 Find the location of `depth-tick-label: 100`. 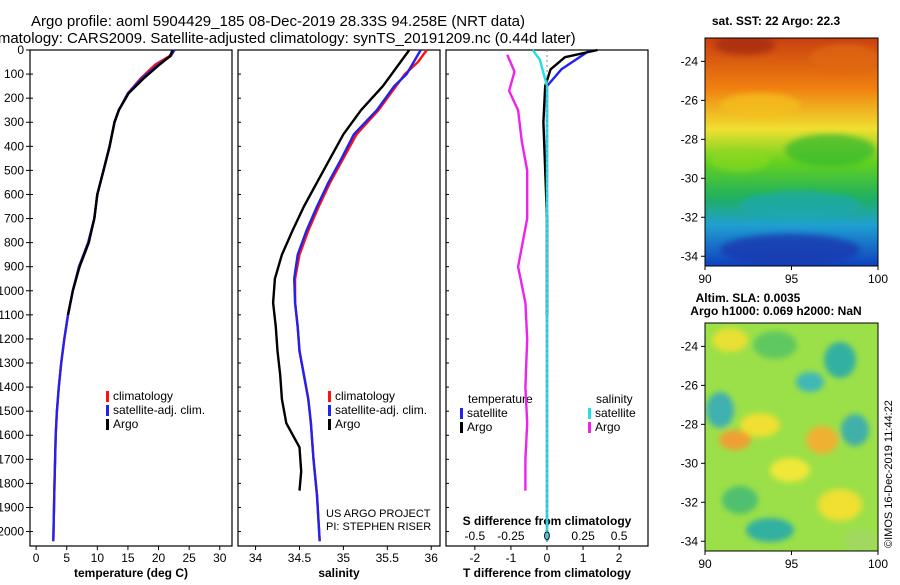

depth-tick-label: 100 is located at coordinates (14, 74).